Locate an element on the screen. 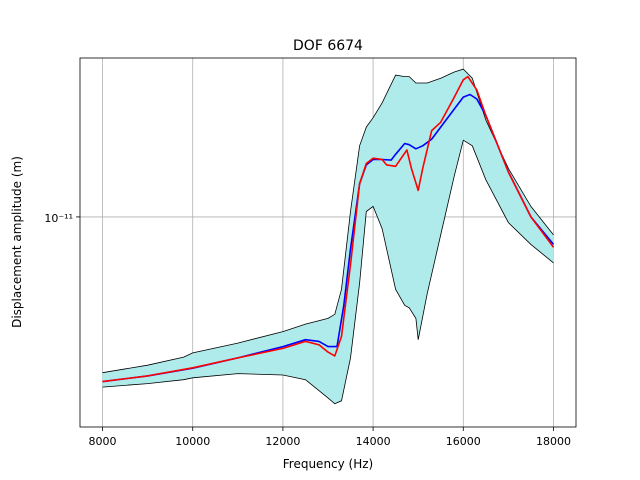 Image resolution: width=640 pixels, height=480 pixels. y-tick-label: 10⁻¹¹ is located at coordinates (58, 218).